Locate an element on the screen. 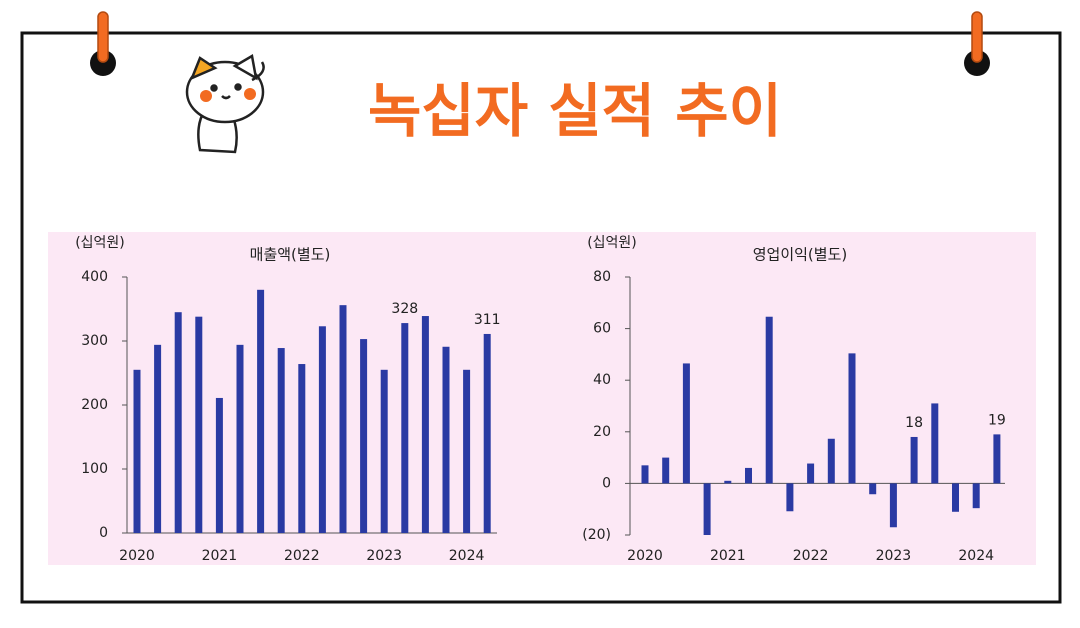 The width and height of the screenshot is (1080, 628). data-label: 328 is located at coordinates (404, 309).